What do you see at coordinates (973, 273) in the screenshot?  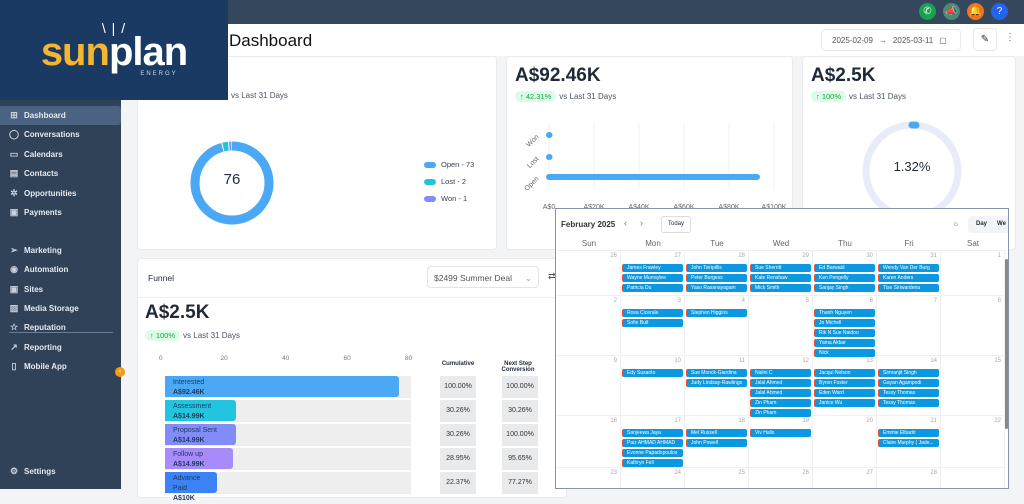 I see `calendar-day-cell: 1` at bounding box center [973, 273].